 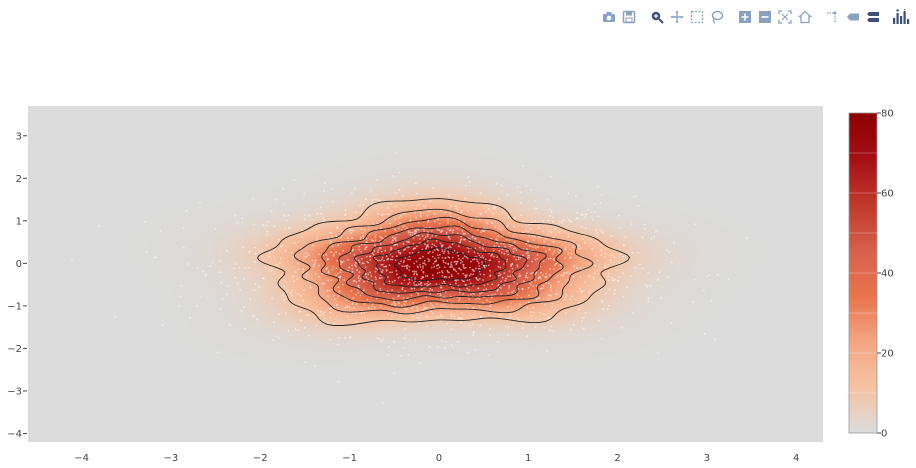 I want to click on save-icon, so click(x=629, y=17).